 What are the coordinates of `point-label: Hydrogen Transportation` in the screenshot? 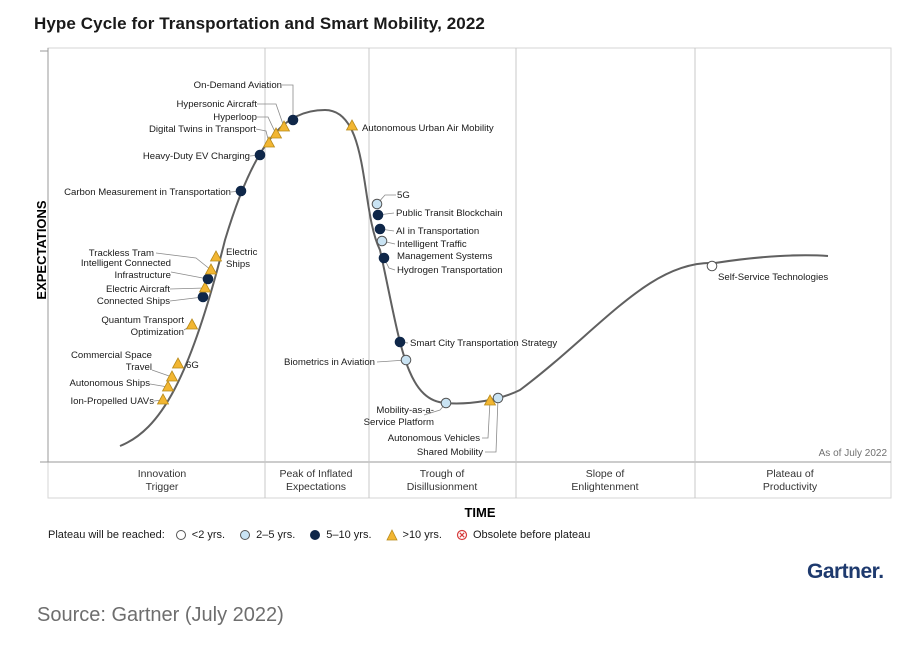 It's located at (450, 270).